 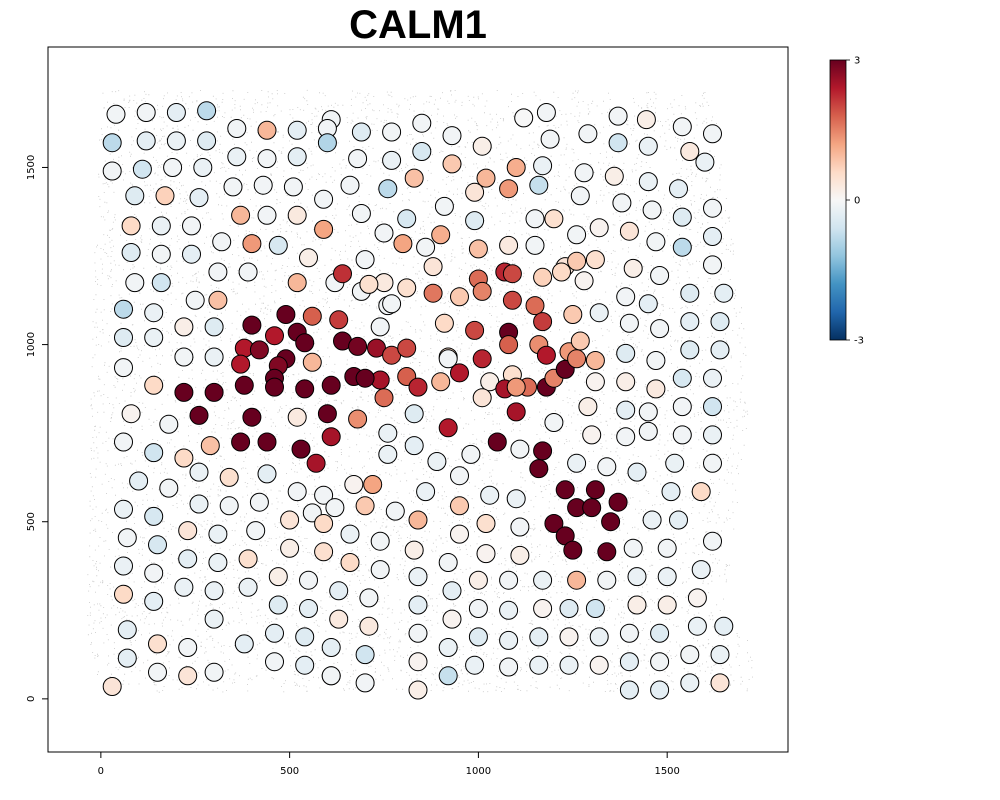 What do you see at coordinates (31, 344) in the screenshot?
I see `y-tick-label: 1000` at bounding box center [31, 344].